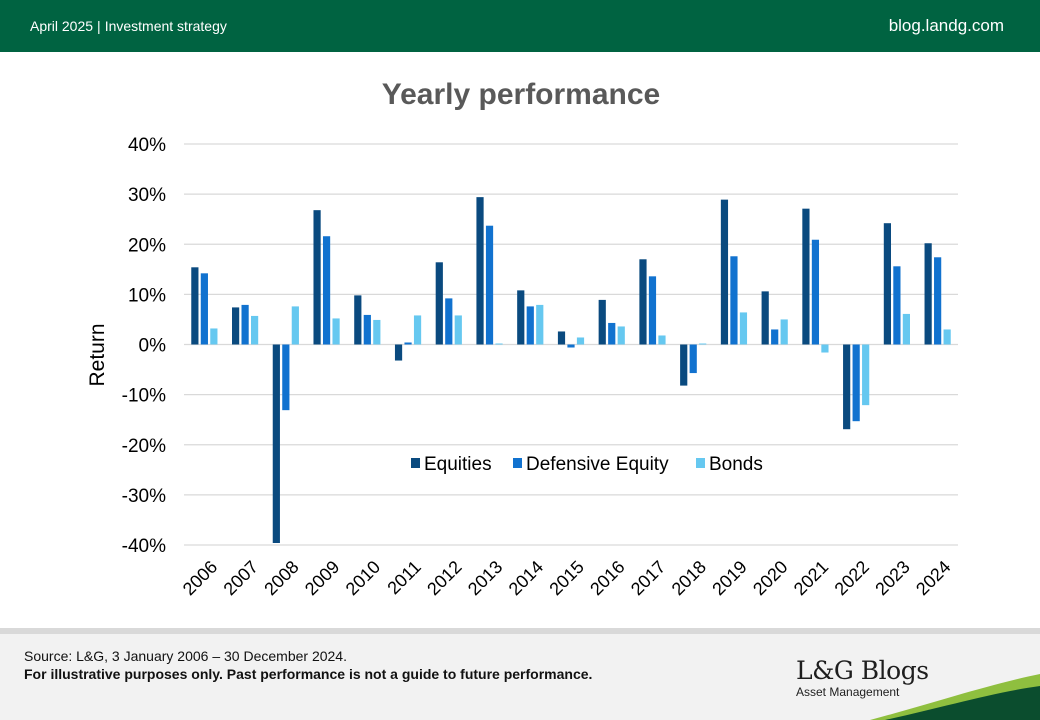  I want to click on x-tick-label: 2011, so click(404, 578).